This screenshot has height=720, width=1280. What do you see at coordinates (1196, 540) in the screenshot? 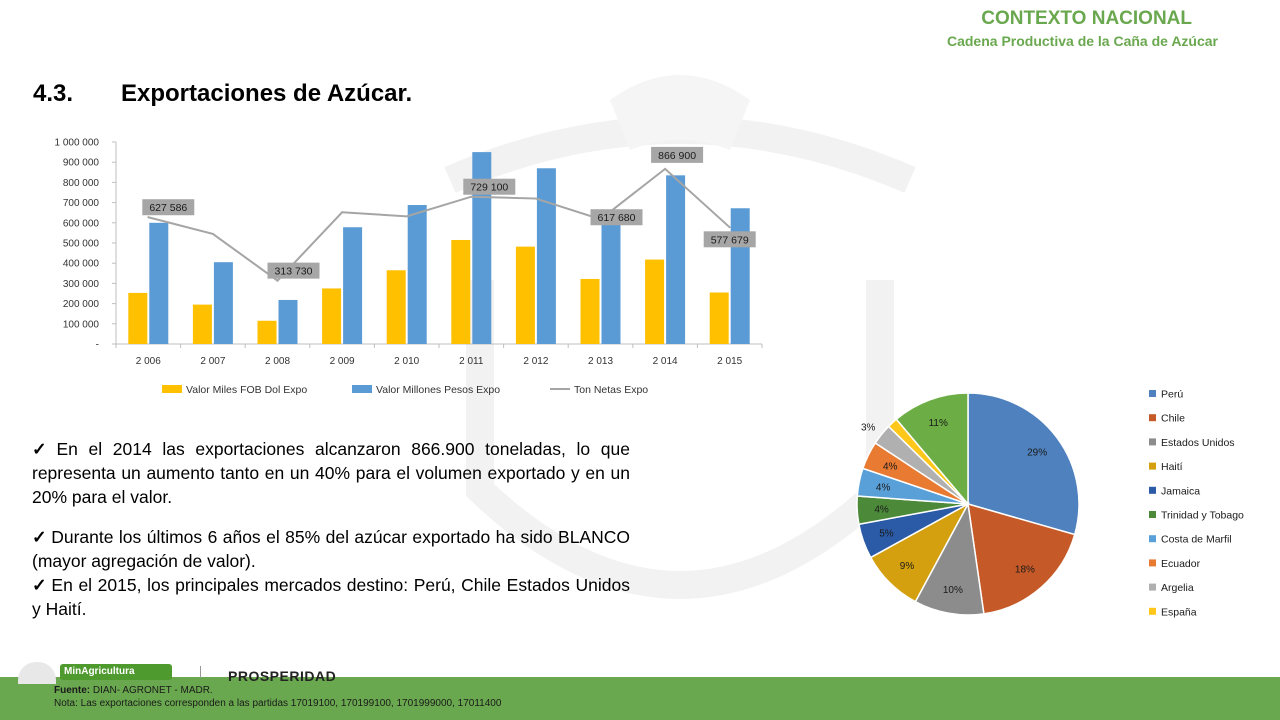
I see `legend-label: Costa de Marfil` at bounding box center [1196, 540].